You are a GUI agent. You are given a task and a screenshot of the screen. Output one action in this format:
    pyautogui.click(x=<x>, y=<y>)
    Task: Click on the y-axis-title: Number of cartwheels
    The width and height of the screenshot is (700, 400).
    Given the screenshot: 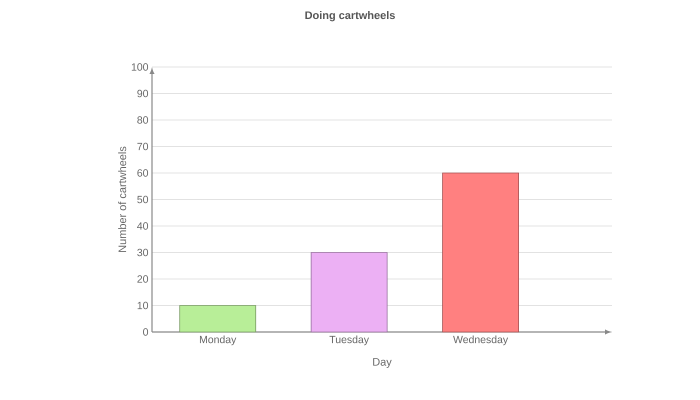 What is the action you would take?
    pyautogui.click(x=122, y=199)
    